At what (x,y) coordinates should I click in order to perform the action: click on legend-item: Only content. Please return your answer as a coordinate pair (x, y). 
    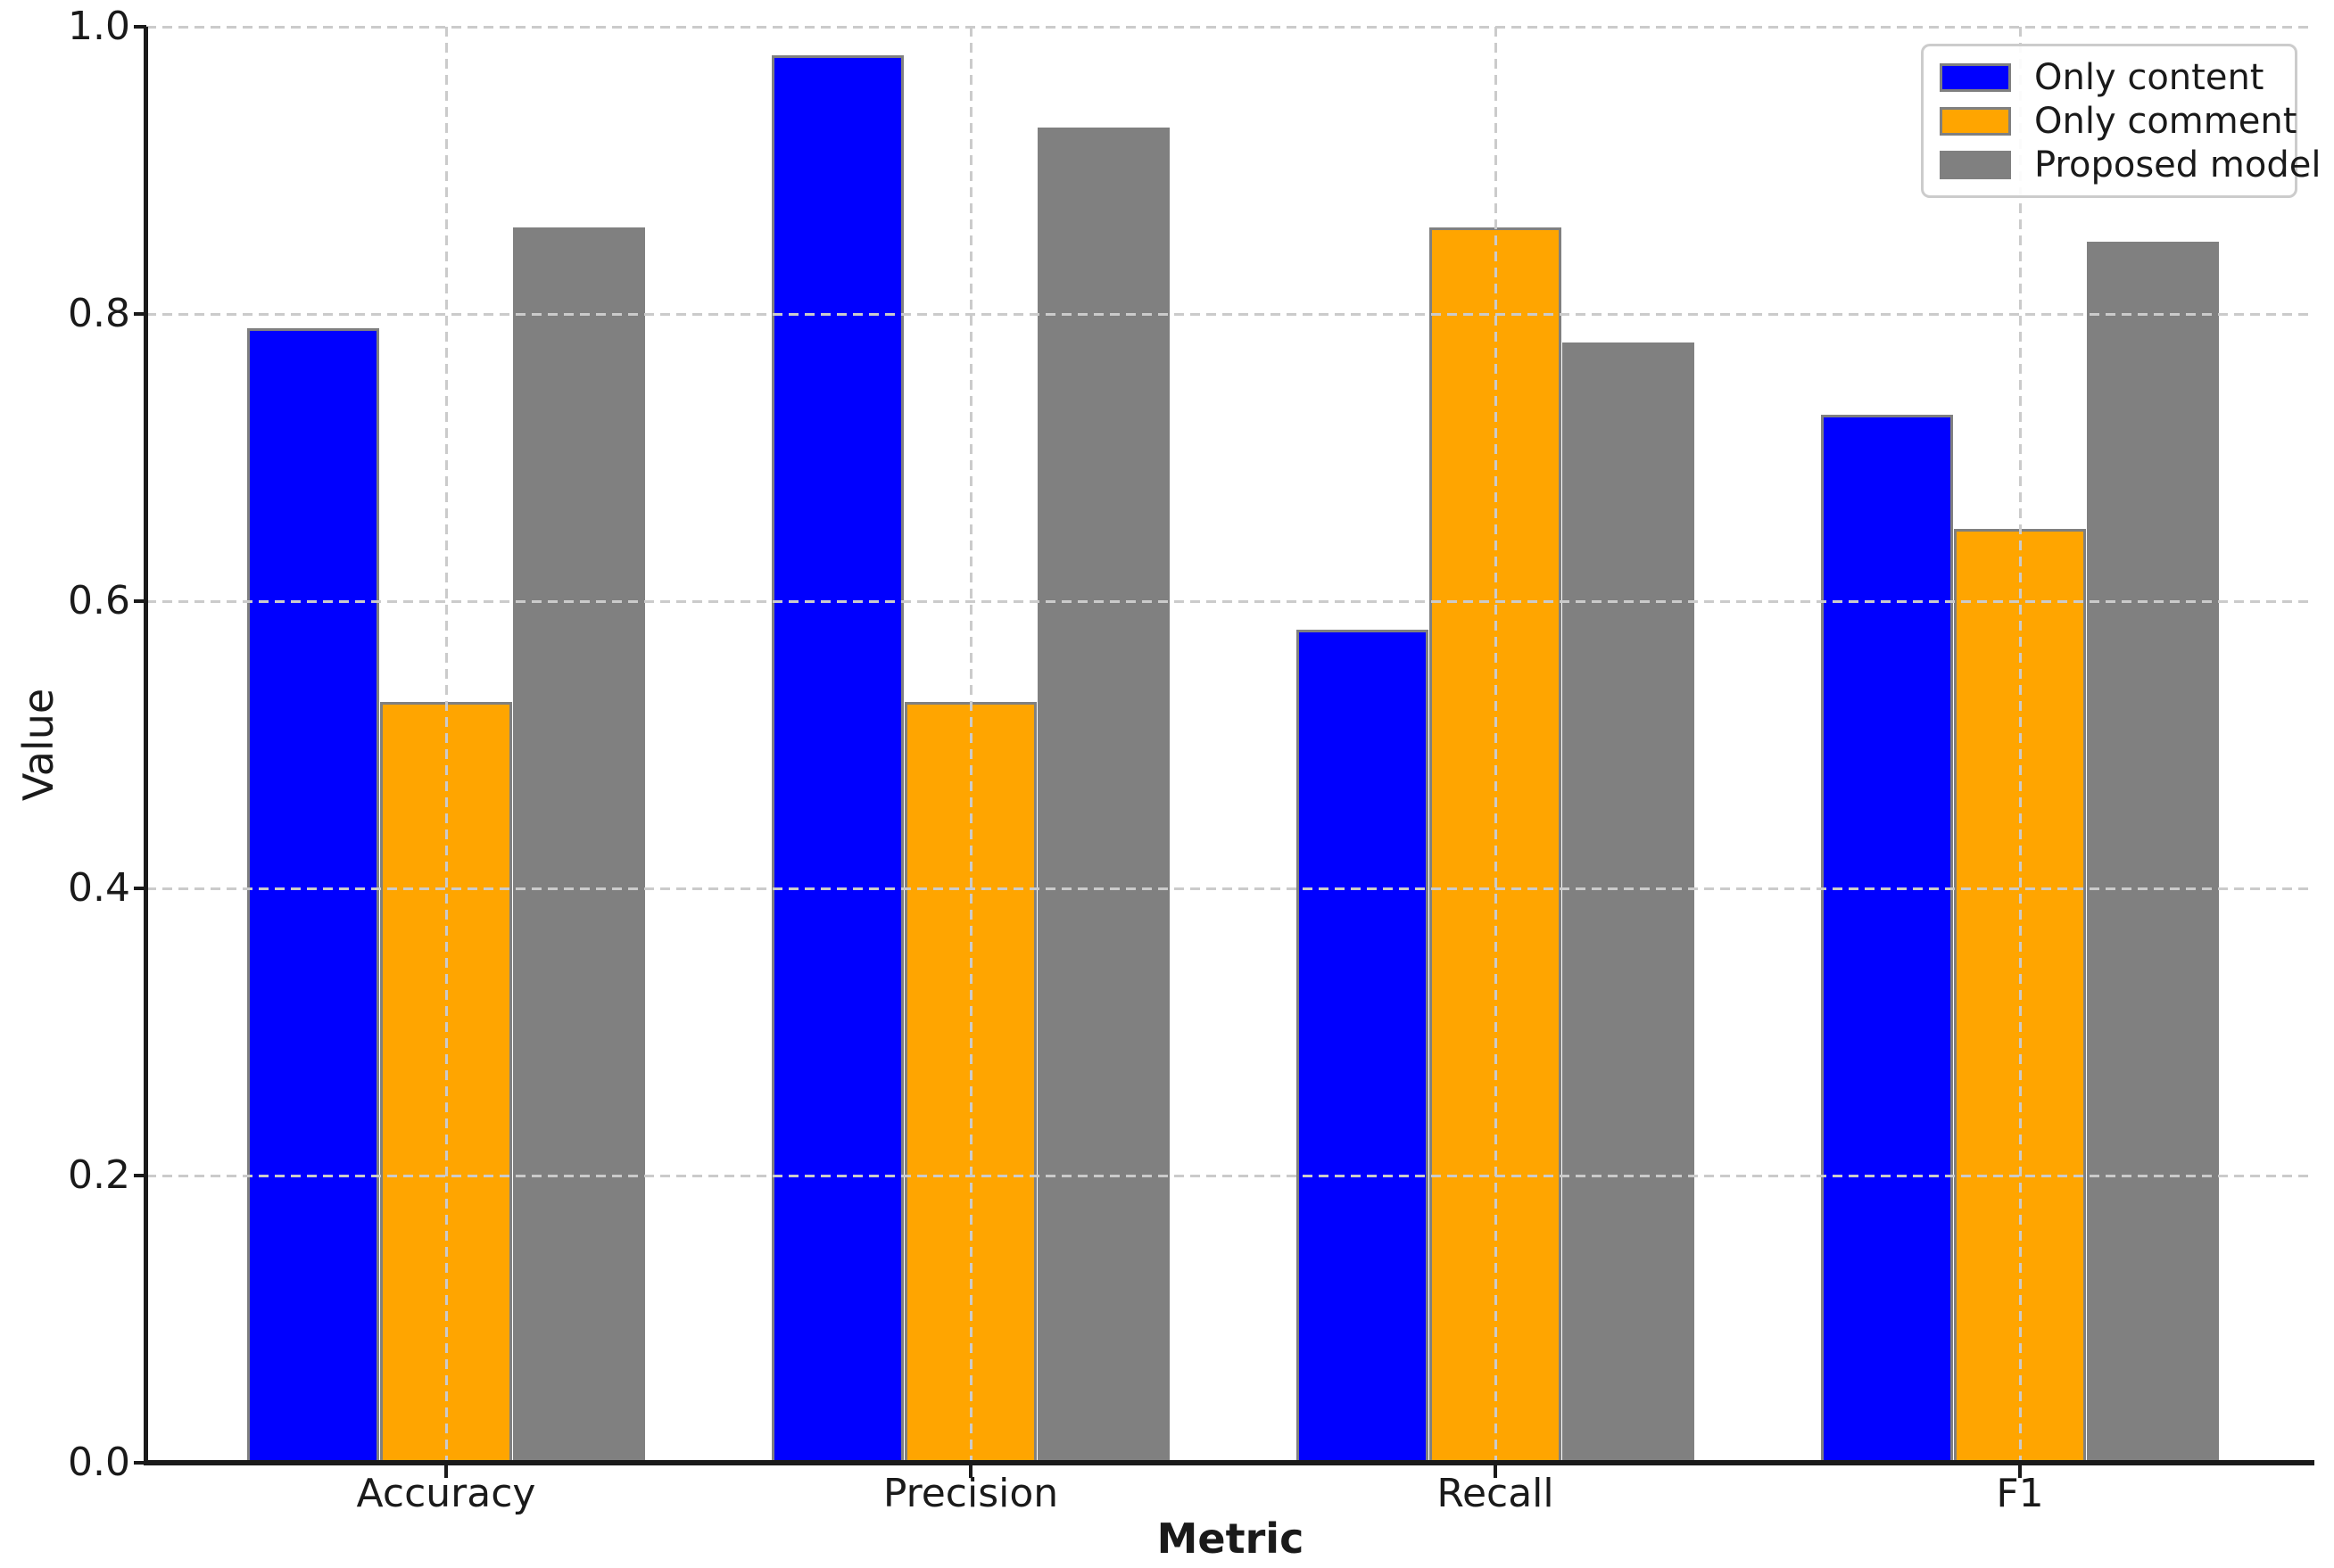
    Looking at the image, I should click on (2109, 77).